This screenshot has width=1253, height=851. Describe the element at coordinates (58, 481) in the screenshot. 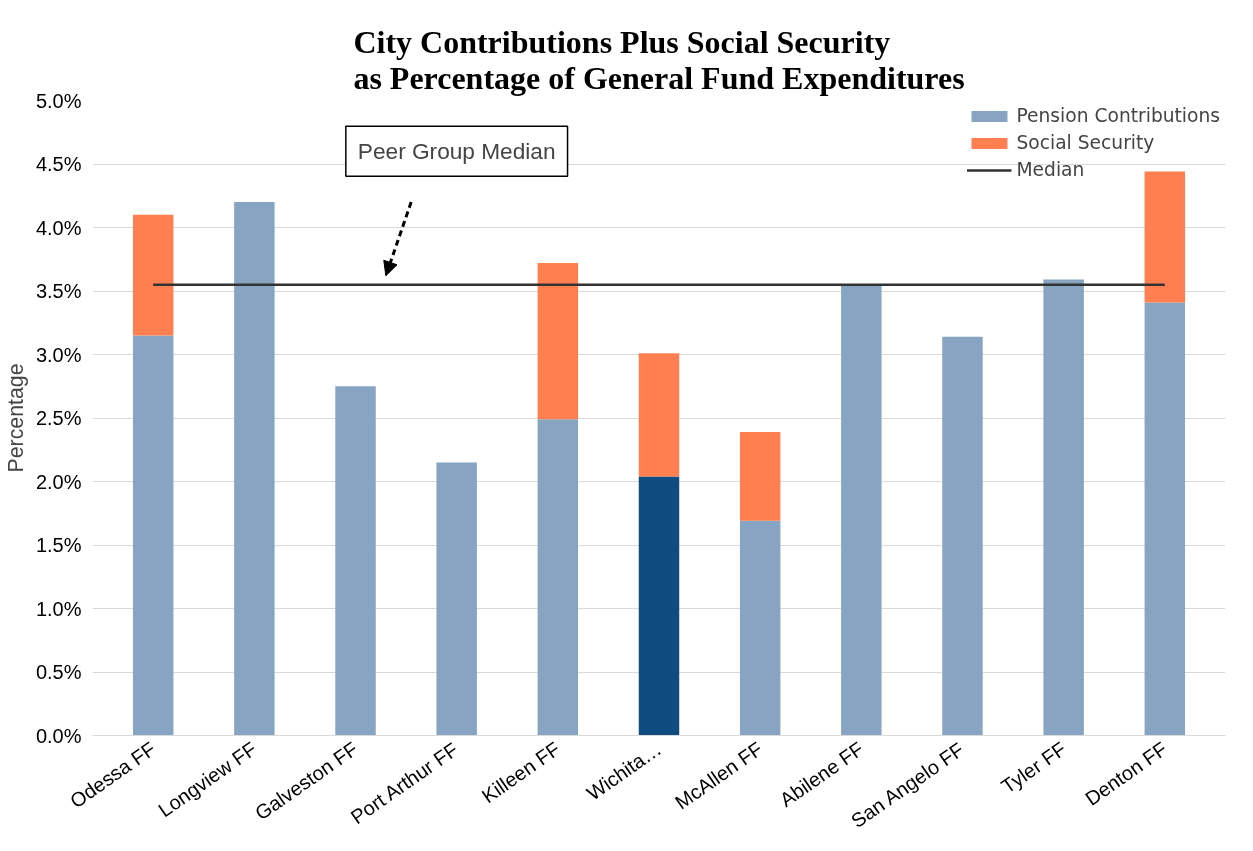

I see `y-tick-label: 2.0%` at that location.